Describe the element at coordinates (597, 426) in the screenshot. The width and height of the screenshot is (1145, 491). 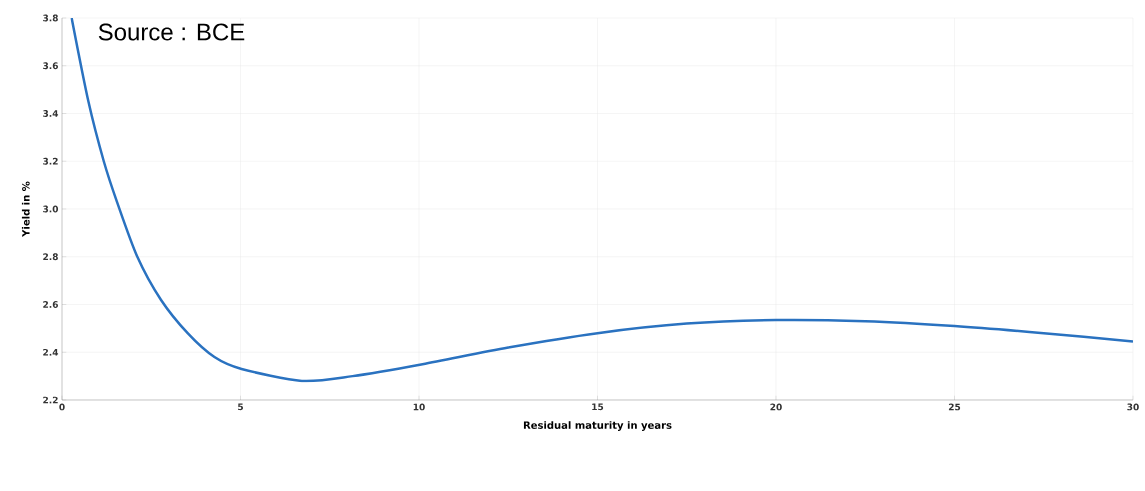
I see `x-axis-title: Residual maturity in years` at that location.